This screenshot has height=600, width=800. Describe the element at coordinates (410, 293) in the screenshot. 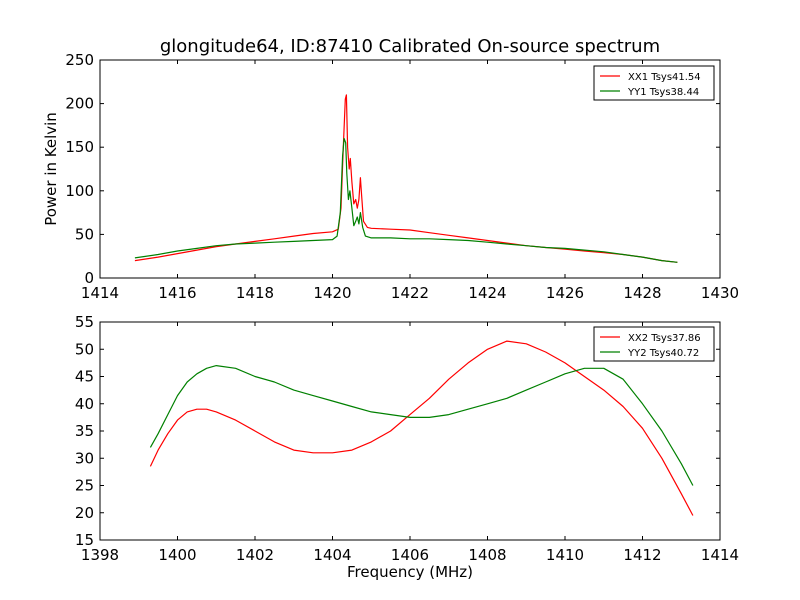

I see `x-tick-label: 1422` at that location.